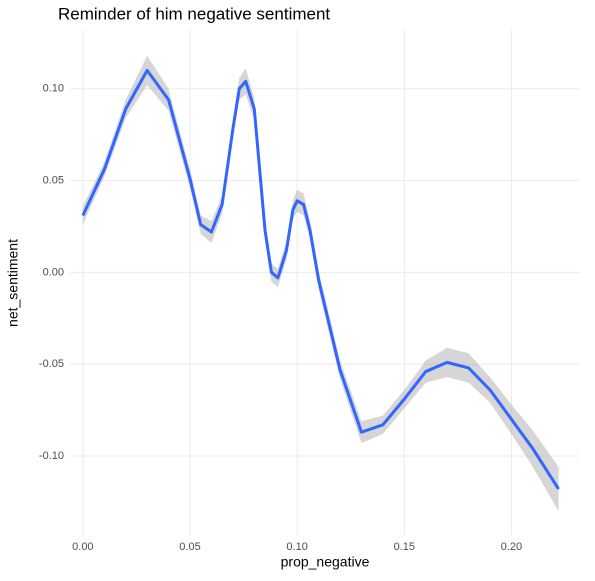  Describe the element at coordinates (53, 89) in the screenshot. I see `y-tick-label: 0.10` at that location.